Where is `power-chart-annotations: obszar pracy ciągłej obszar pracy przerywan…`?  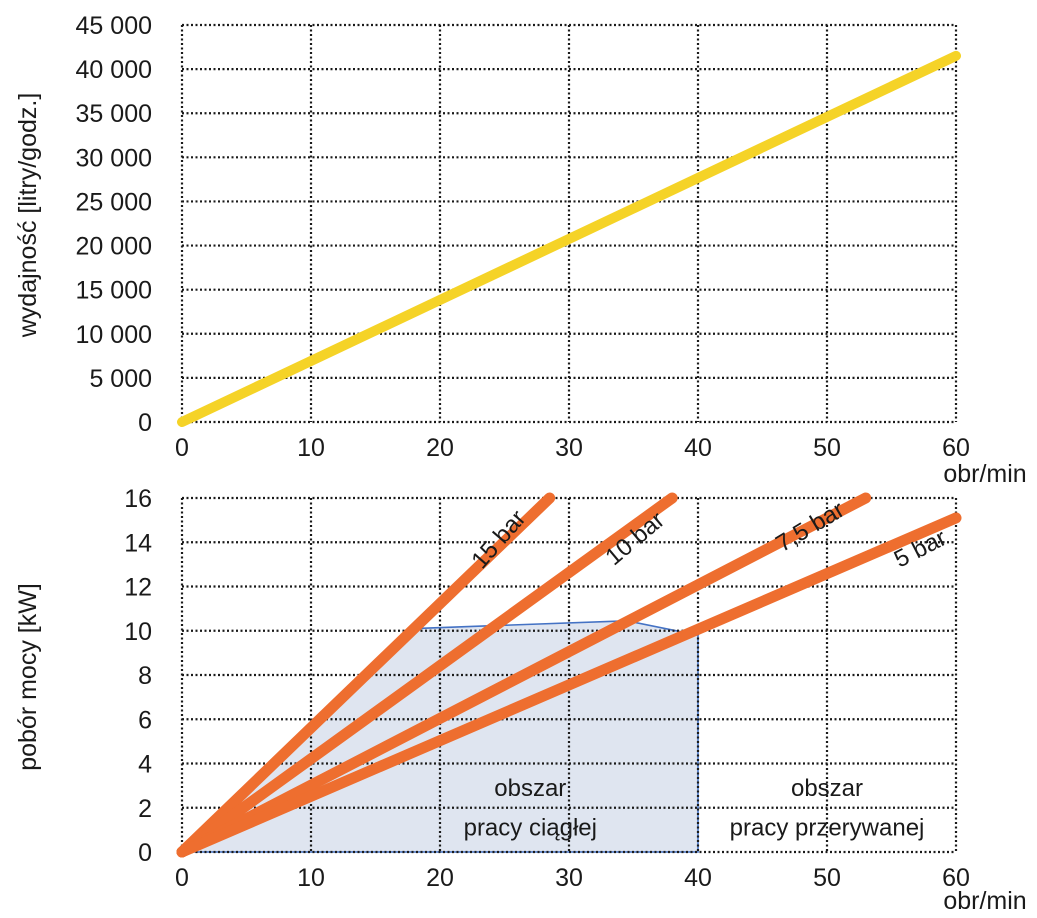
power-chart-annotations: obszar pracy ciągłej obszar pracy przerywan… is located at coordinates (694, 808).